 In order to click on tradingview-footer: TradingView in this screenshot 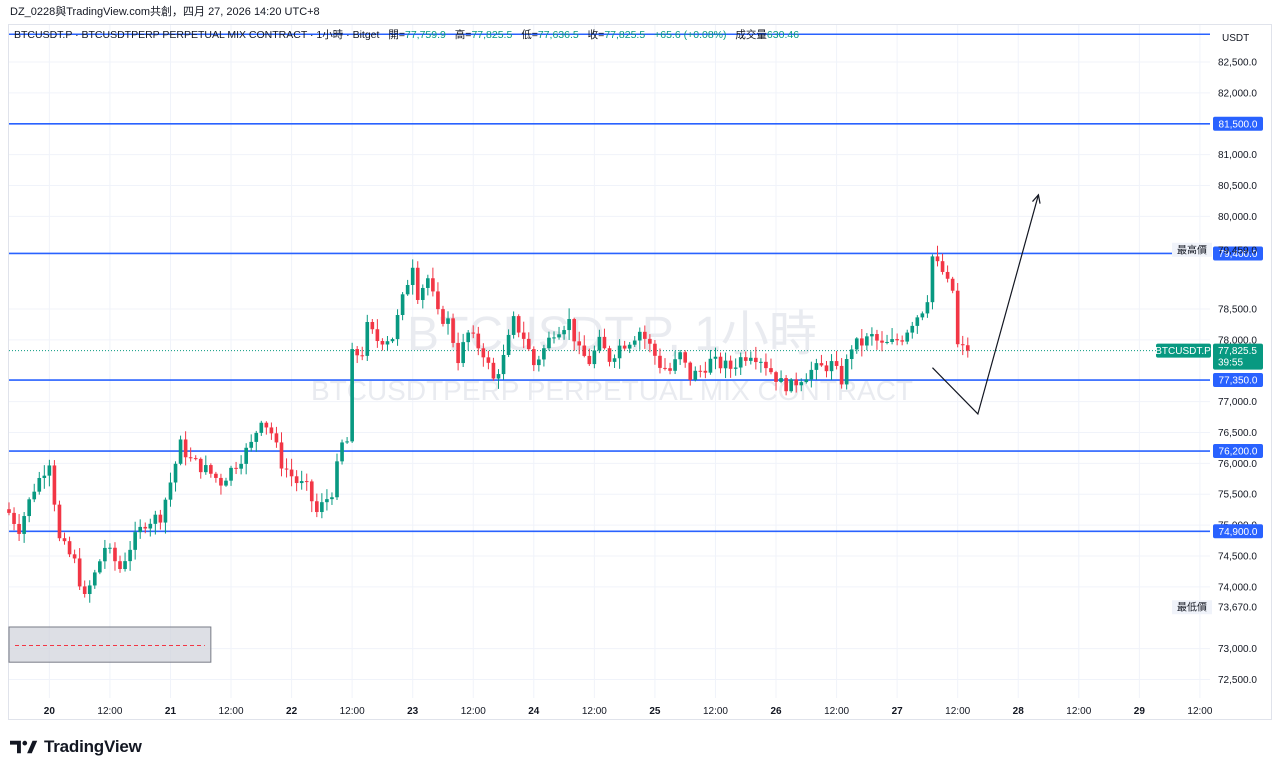, I will do `click(76, 747)`.